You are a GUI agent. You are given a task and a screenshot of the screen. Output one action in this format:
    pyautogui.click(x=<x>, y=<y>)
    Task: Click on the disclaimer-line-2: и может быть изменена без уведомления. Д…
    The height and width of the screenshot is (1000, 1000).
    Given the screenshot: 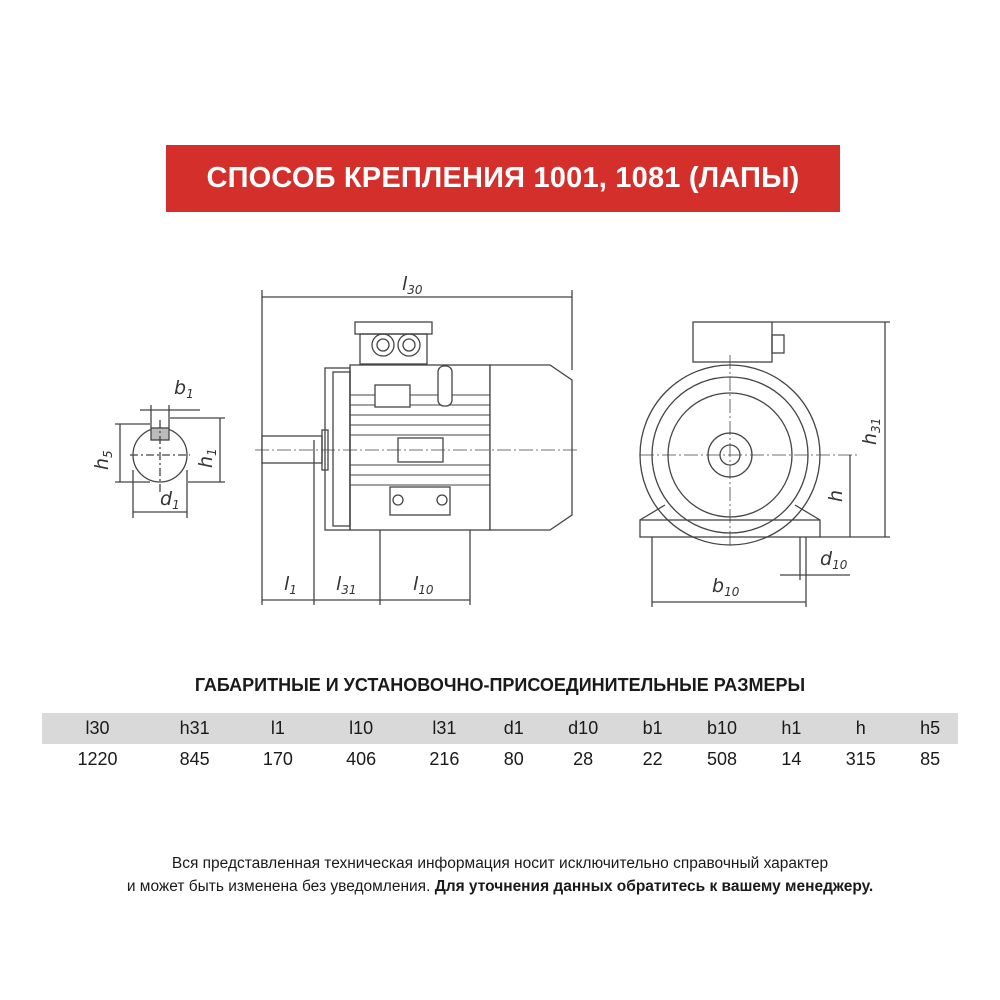 What is the action you would take?
    pyautogui.click(x=500, y=886)
    